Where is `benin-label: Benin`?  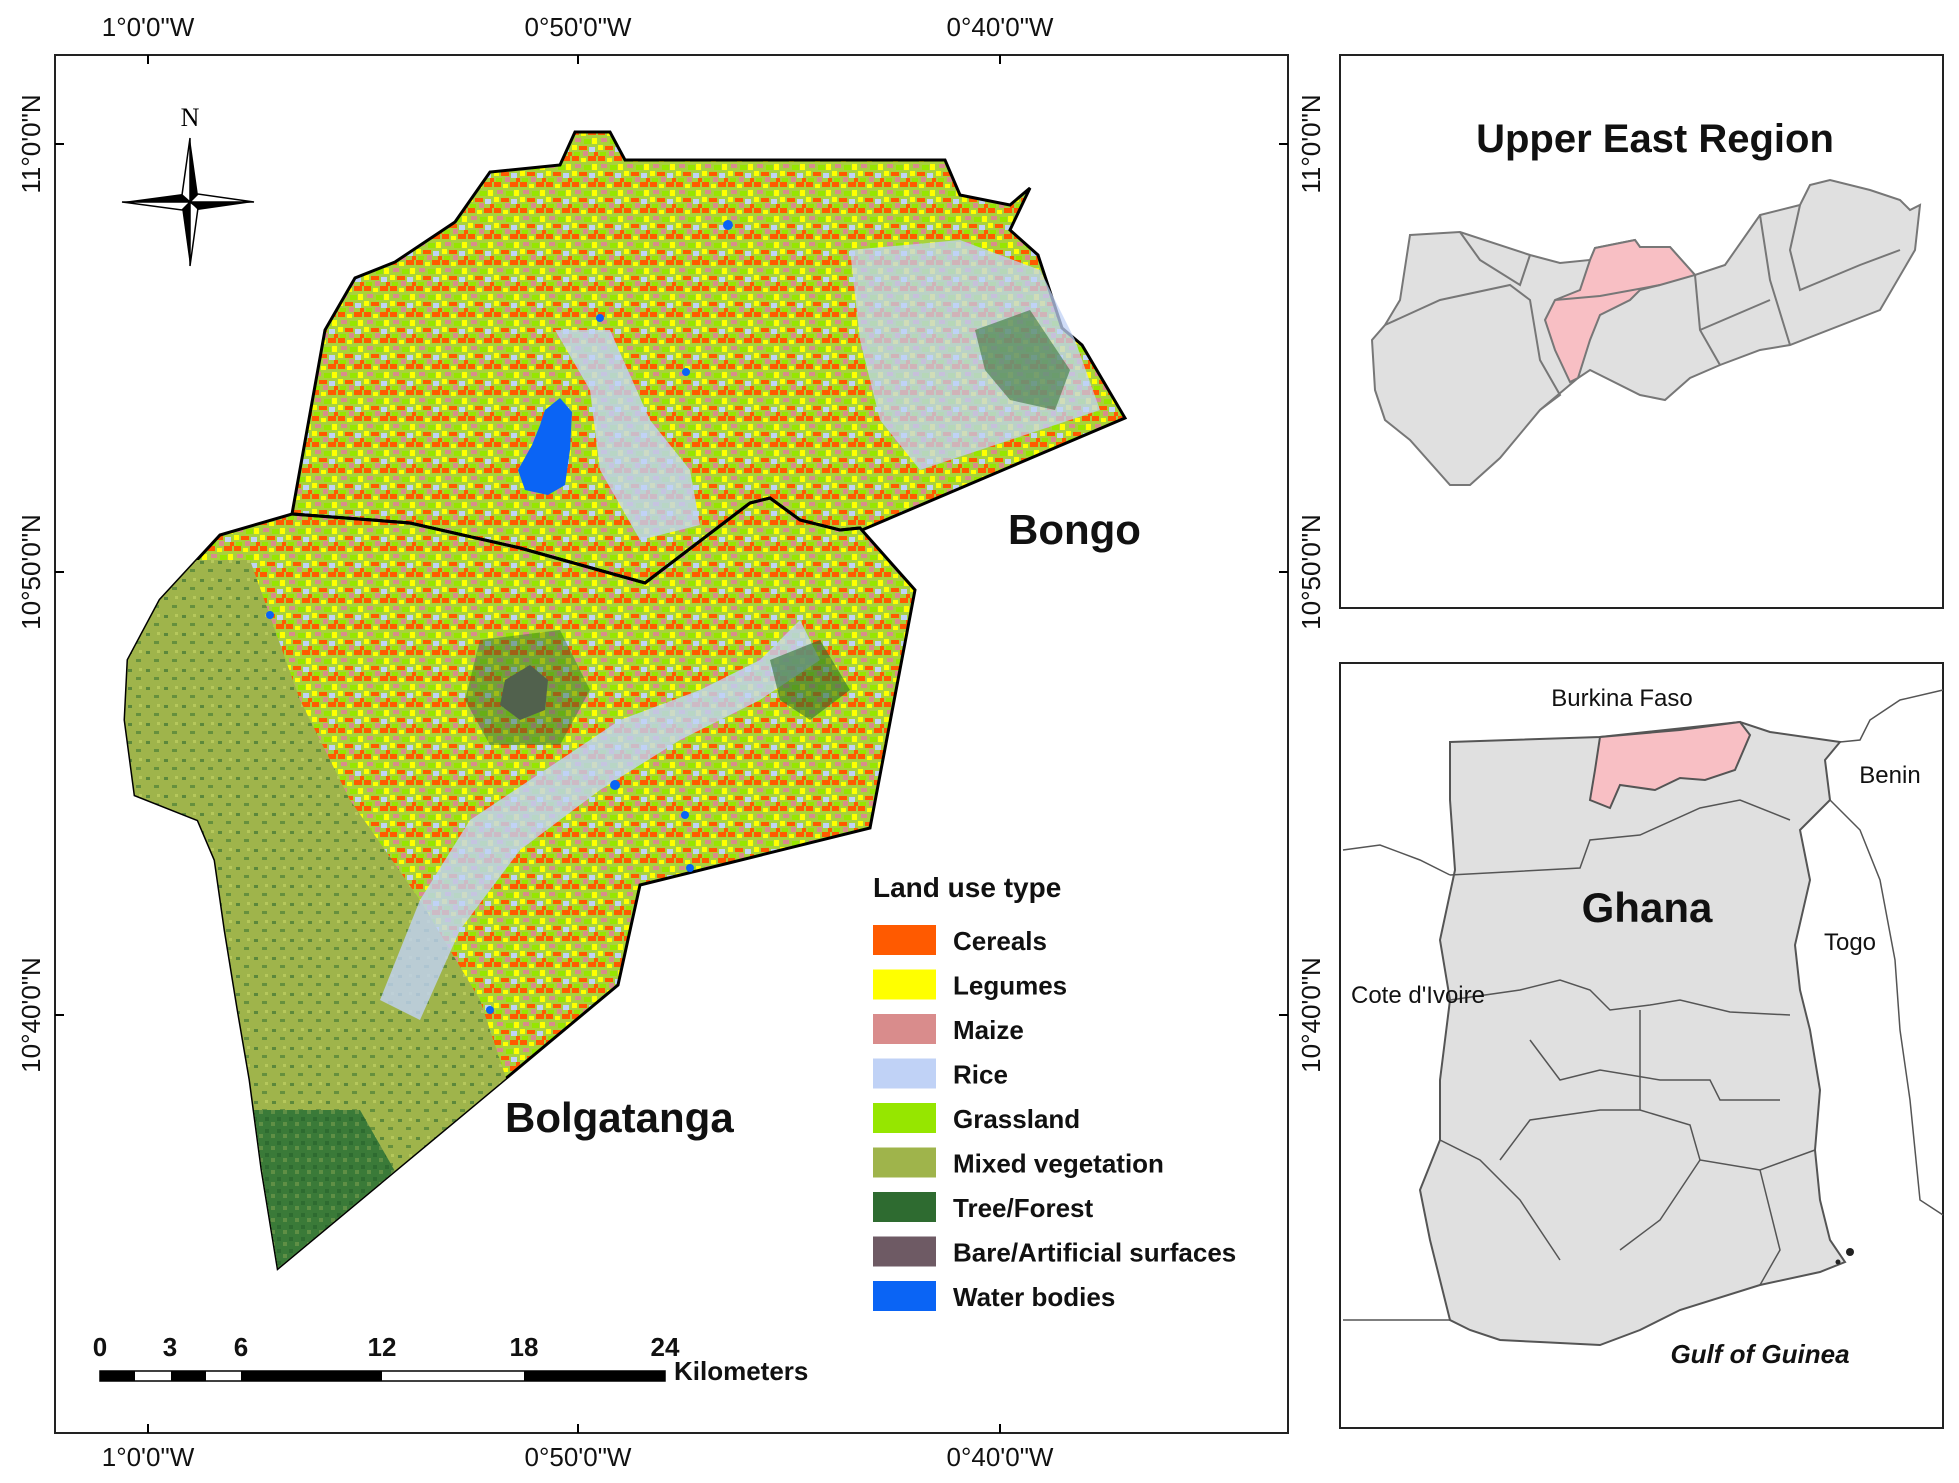 benin-label: Benin is located at coordinates (1889, 775).